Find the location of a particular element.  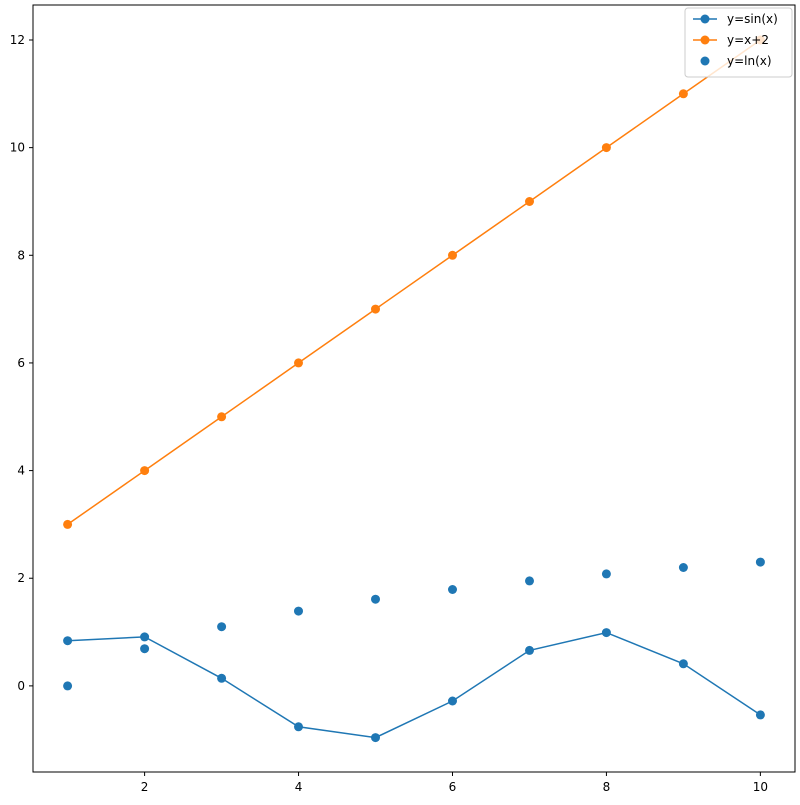

legend-label: y=sin(x) is located at coordinates (752, 19).